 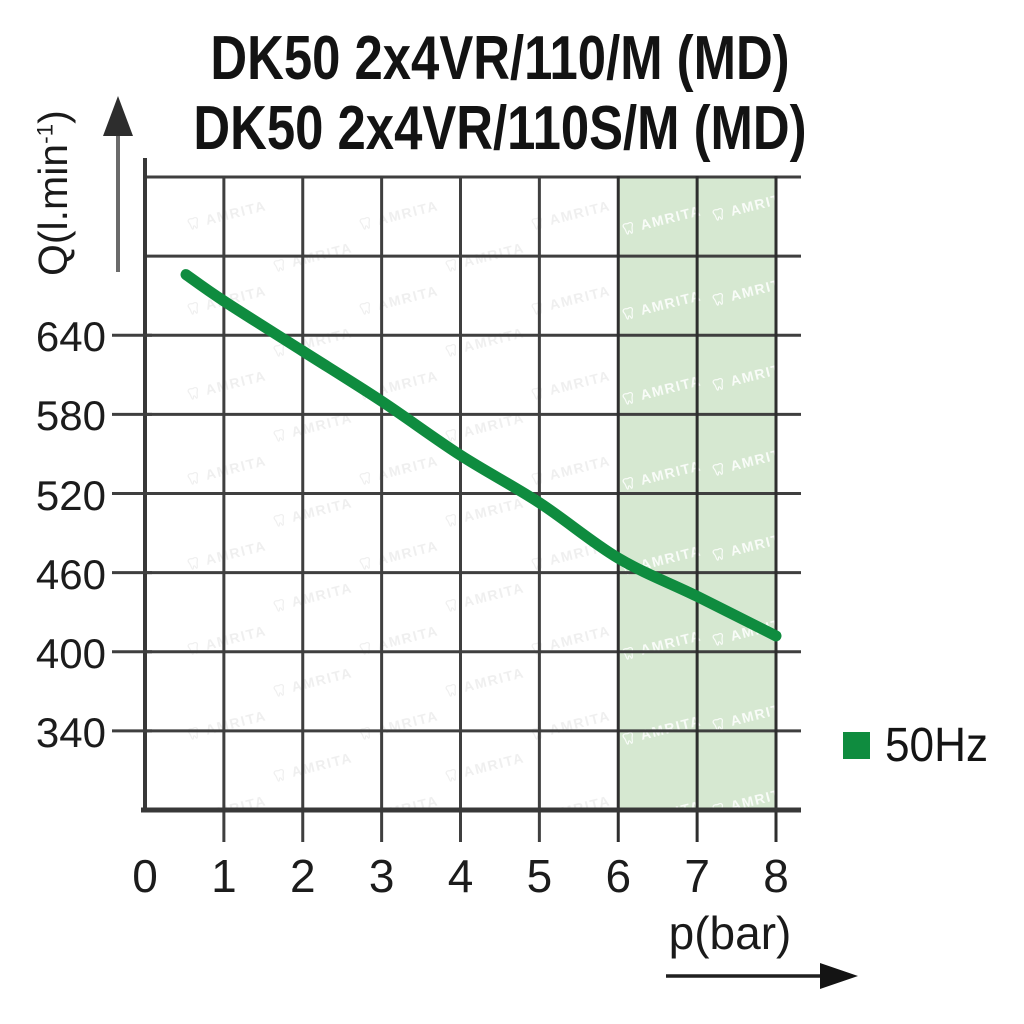 What do you see at coordinates (500, 58) in the screenshot?
I see `chart-title-line1: DK50 2x4VR/110/M (MD)` at bounding box center [500, 58].